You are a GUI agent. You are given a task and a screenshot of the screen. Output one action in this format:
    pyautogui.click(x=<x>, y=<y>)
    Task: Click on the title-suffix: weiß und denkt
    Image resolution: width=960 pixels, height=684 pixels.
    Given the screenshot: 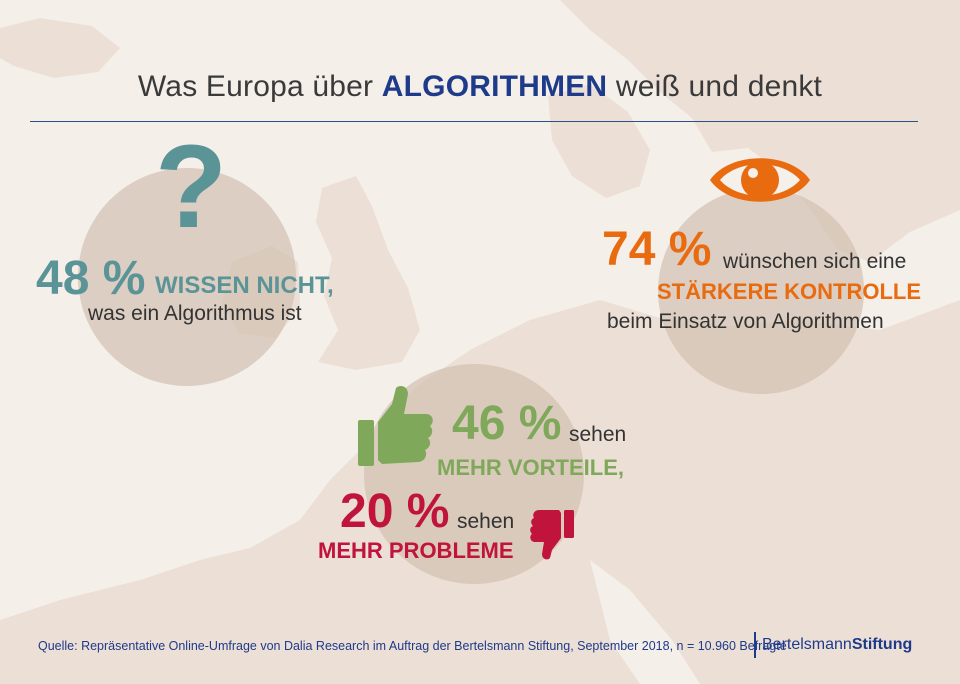 What is the action you would take?
    pyautogui.click(x=715, y=86)
    